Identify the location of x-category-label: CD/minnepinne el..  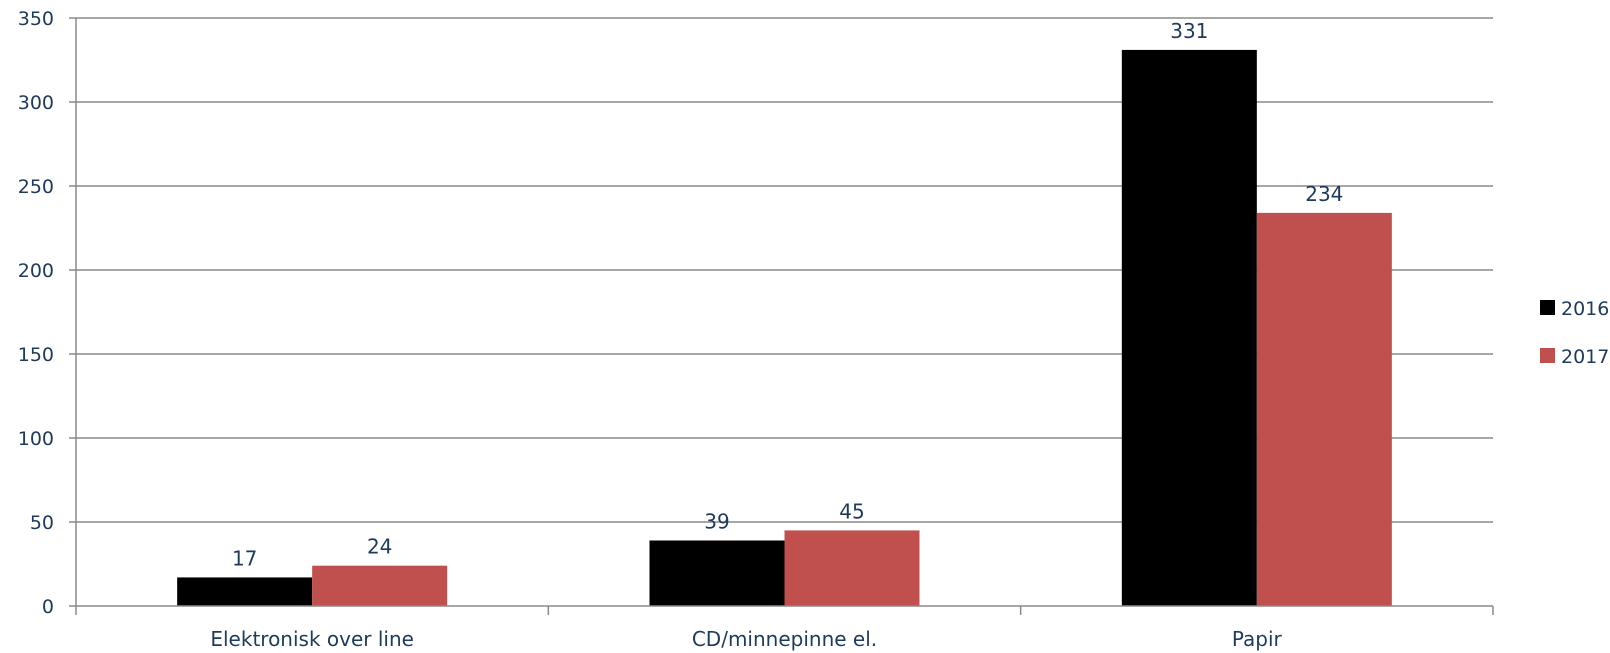
(784, 639).